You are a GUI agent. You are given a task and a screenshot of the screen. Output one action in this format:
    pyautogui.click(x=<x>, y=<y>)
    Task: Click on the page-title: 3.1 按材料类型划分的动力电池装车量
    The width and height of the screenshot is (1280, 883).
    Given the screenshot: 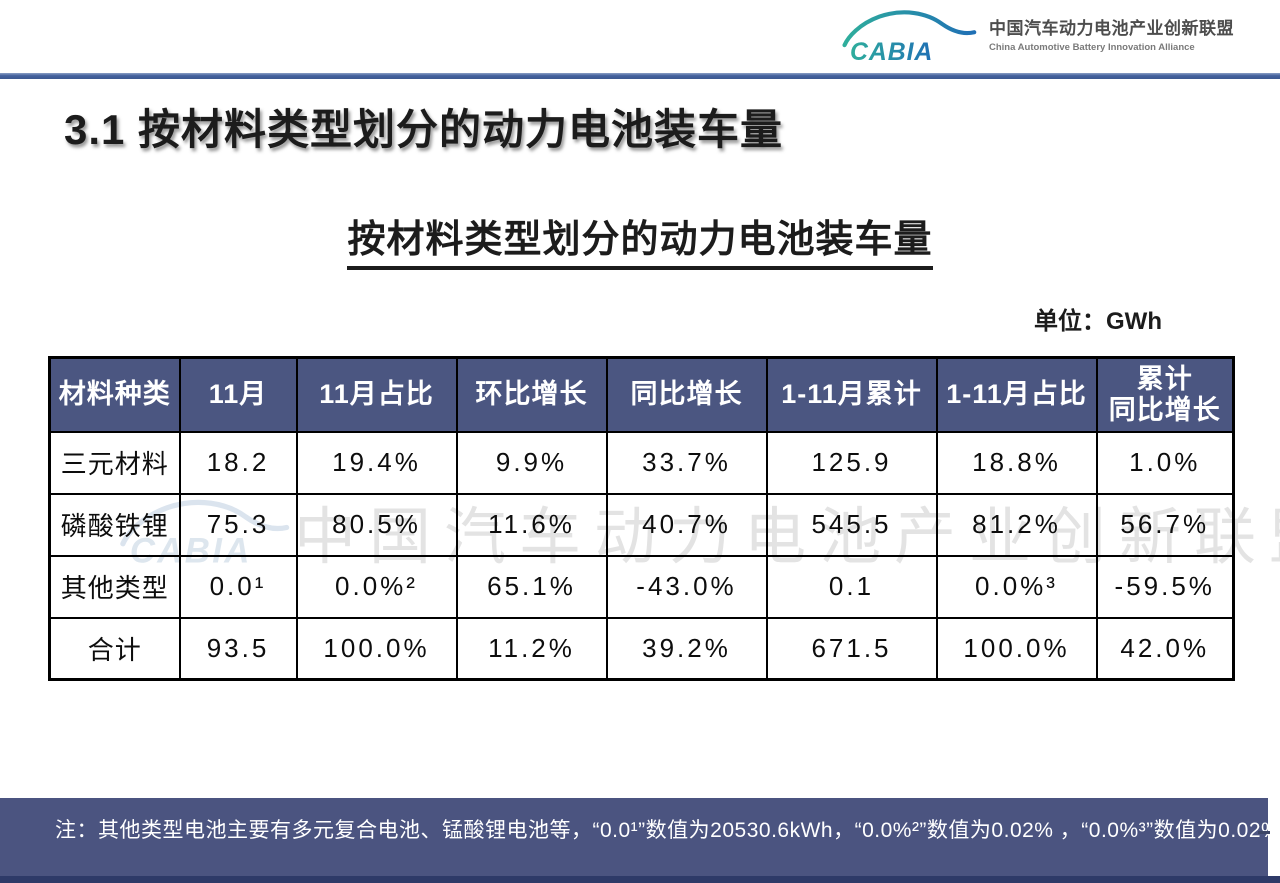 What is the action you would take?
    pyautogui.click(x=424, y=129)
    